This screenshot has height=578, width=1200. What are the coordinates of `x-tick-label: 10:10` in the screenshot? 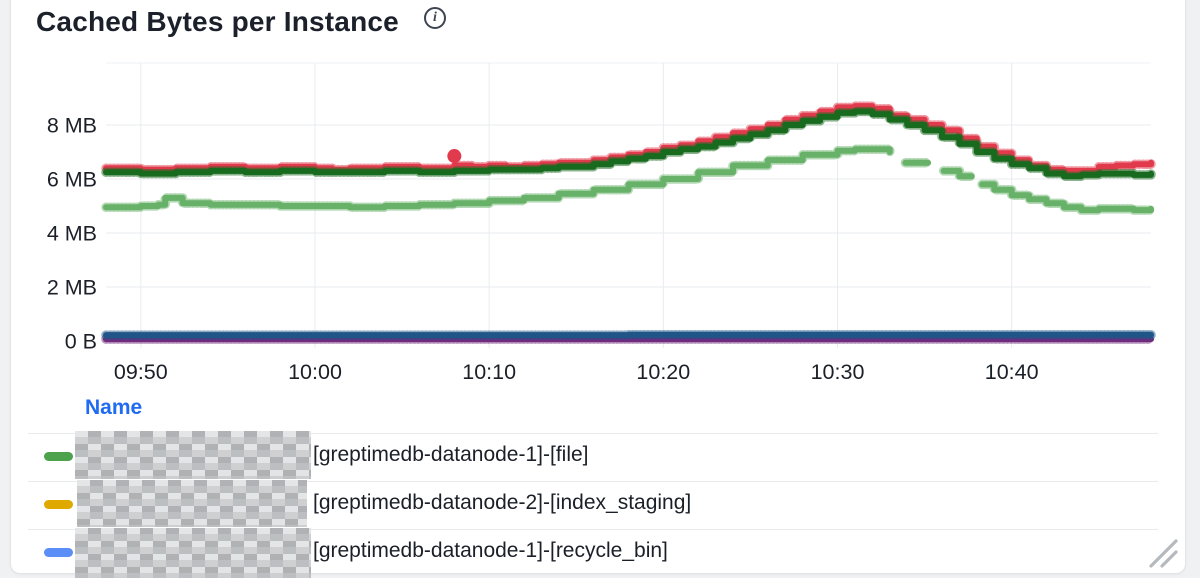 It's located at (489, 372).